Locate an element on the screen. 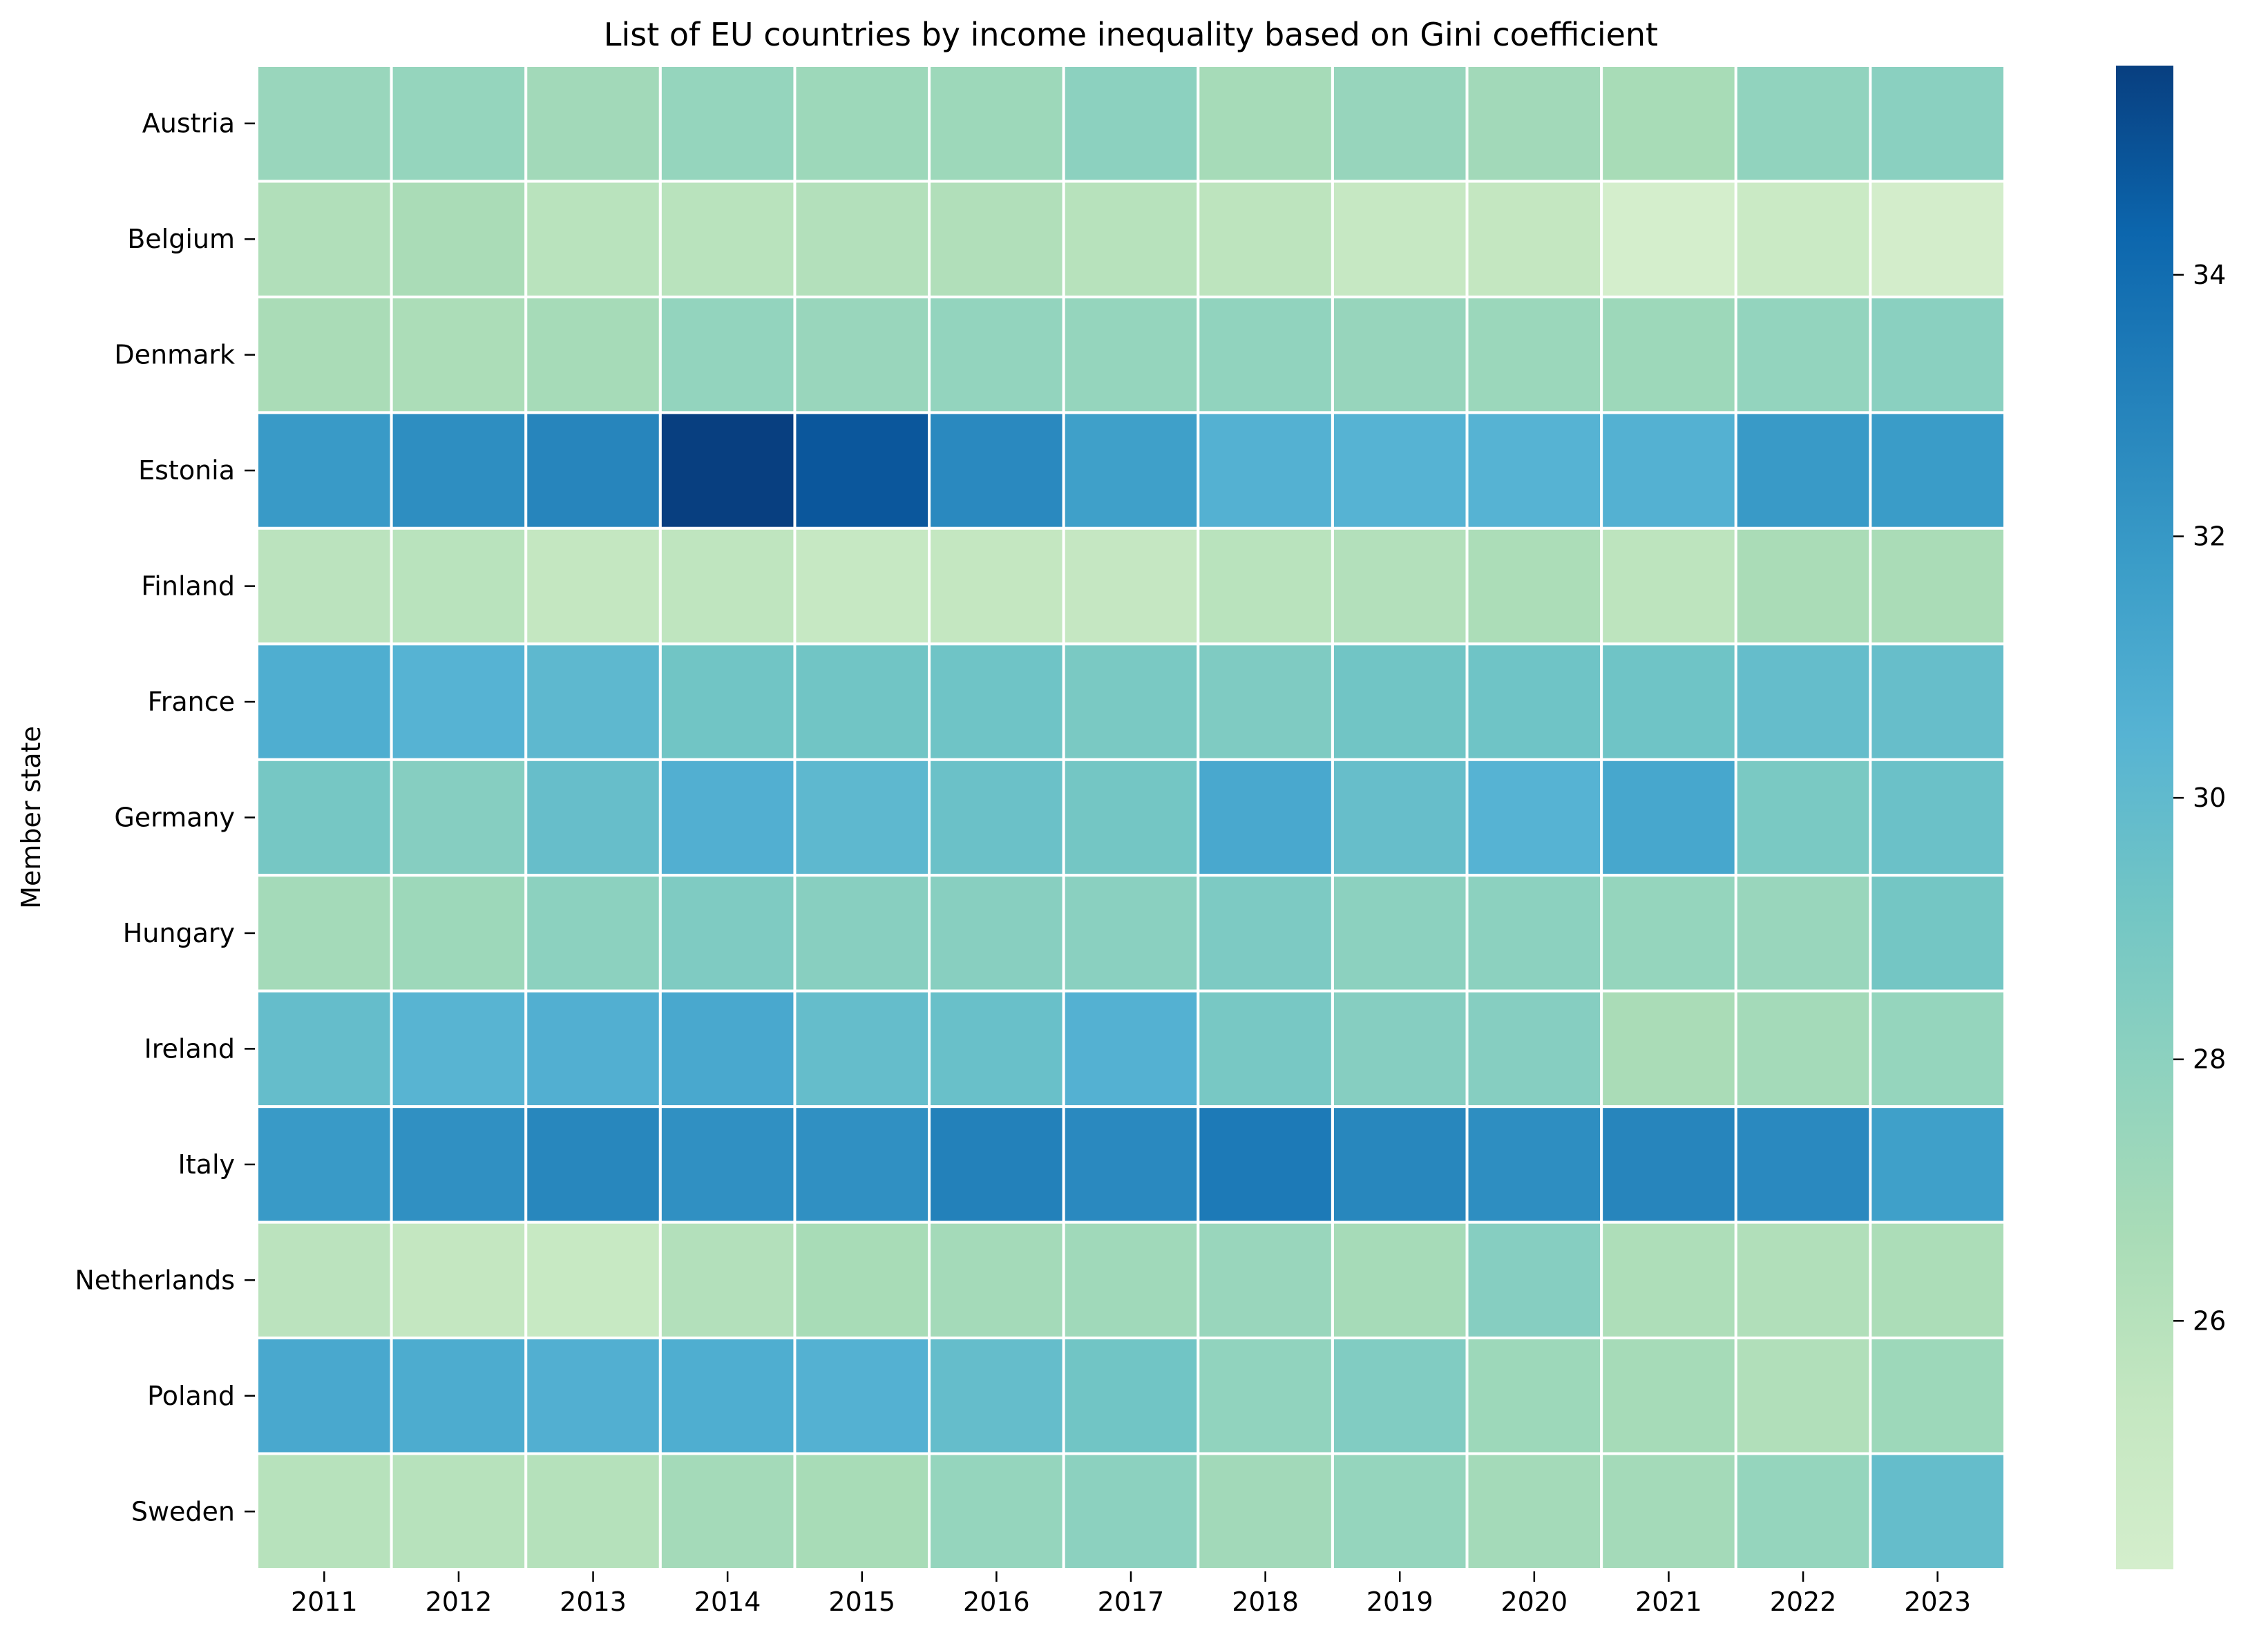 Image resolution: width=2268 pixels, height=1637 pixels. y-tick-label: Estonia is located at coordinates (186, 470).